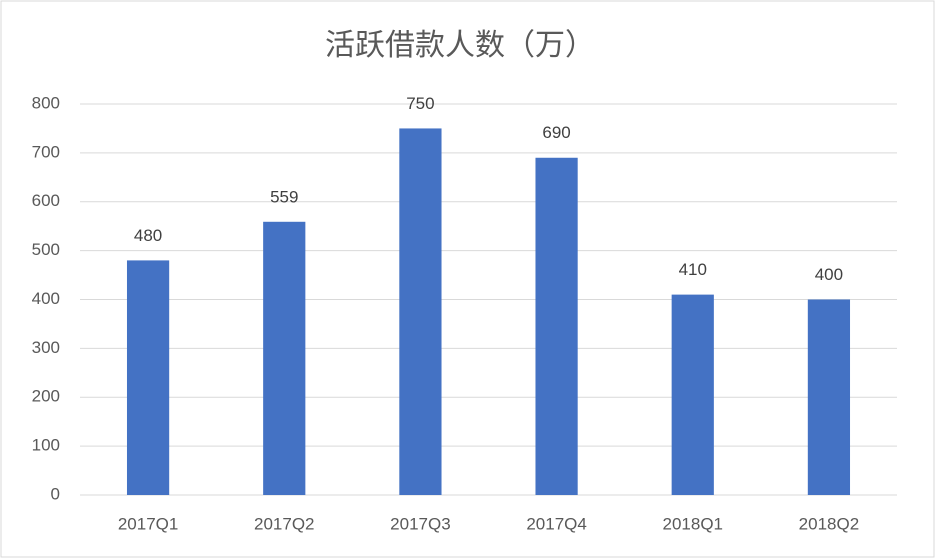 Image resolution: width=936 pixels, height=559 pixels. What do you see at coordinates (284, 196) in the screenshot?
I see `data-label: 559` at bounding box center [284, 196].